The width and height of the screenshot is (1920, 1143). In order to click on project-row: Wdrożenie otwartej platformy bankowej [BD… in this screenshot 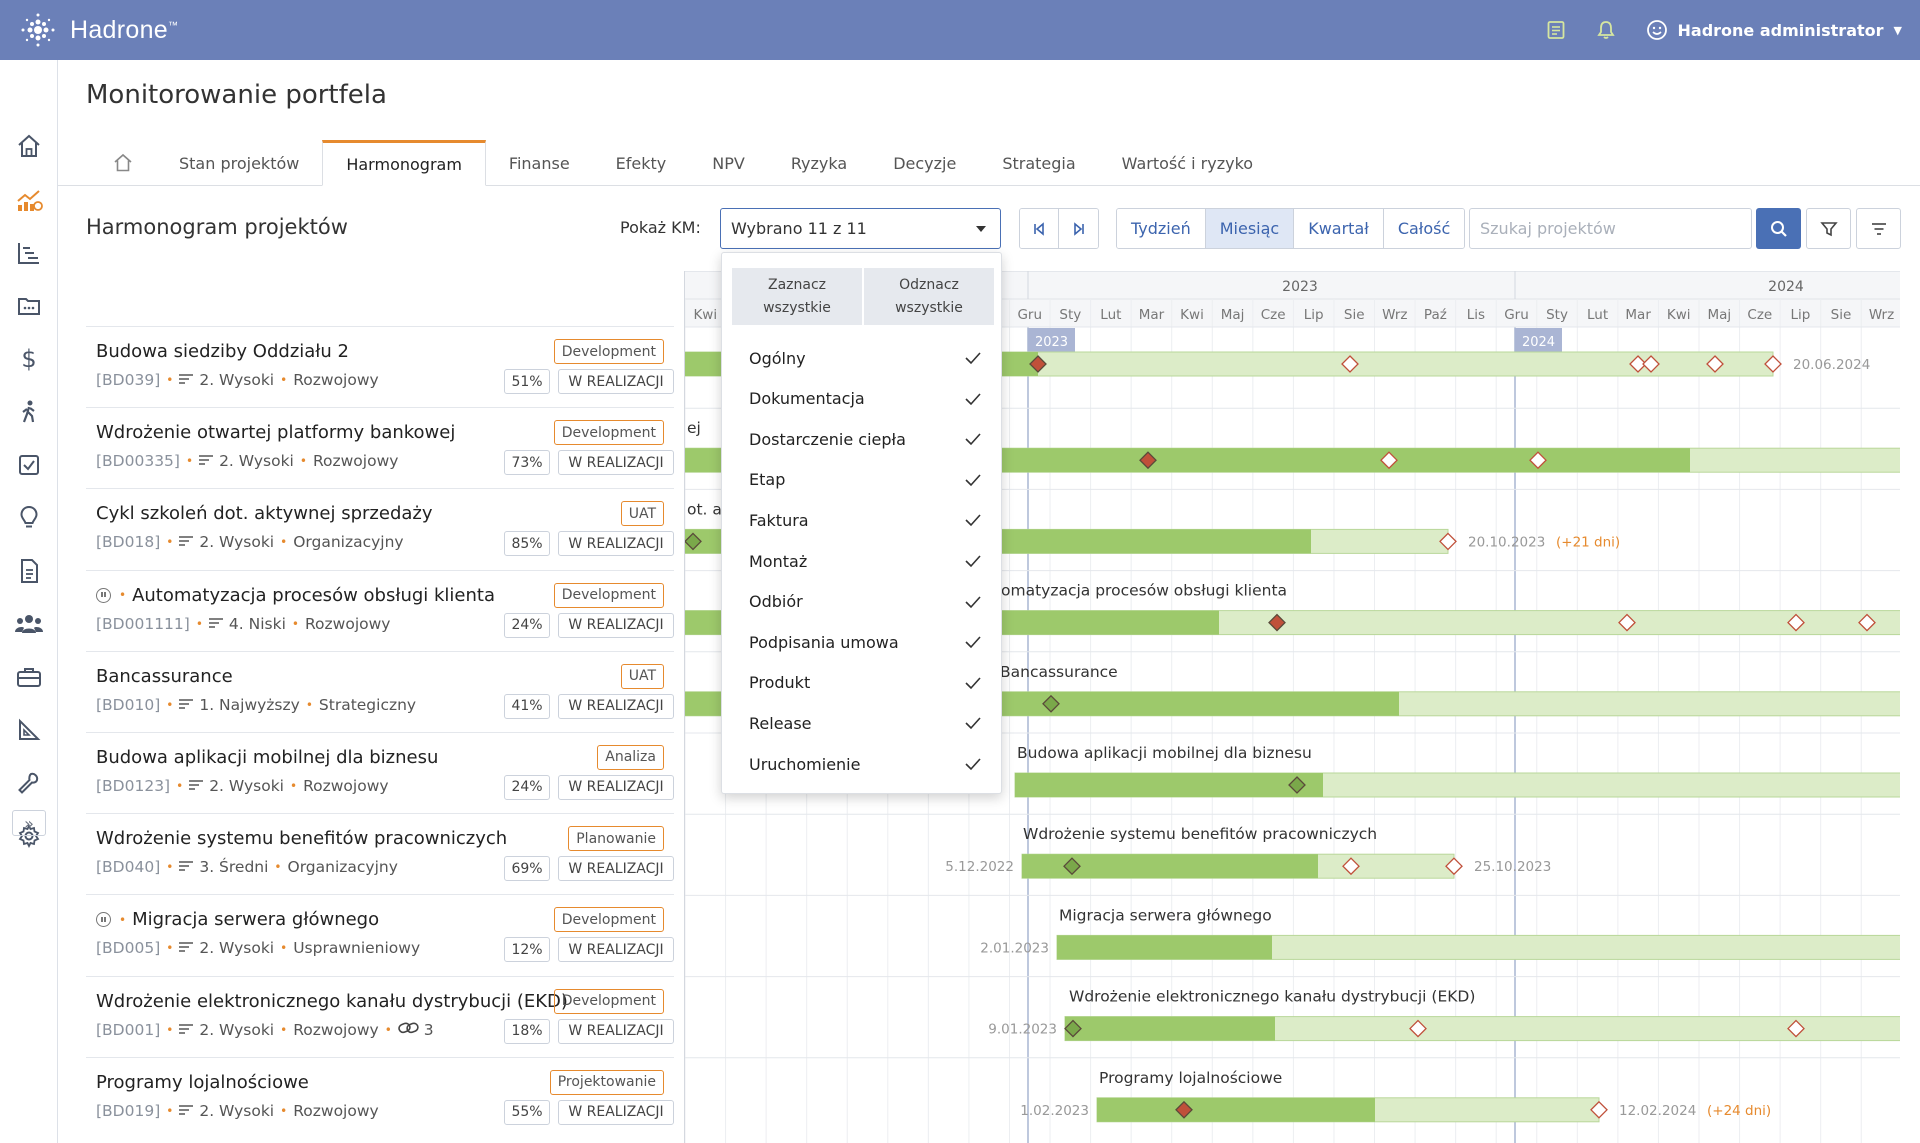, I will do `click(380, 447)`.